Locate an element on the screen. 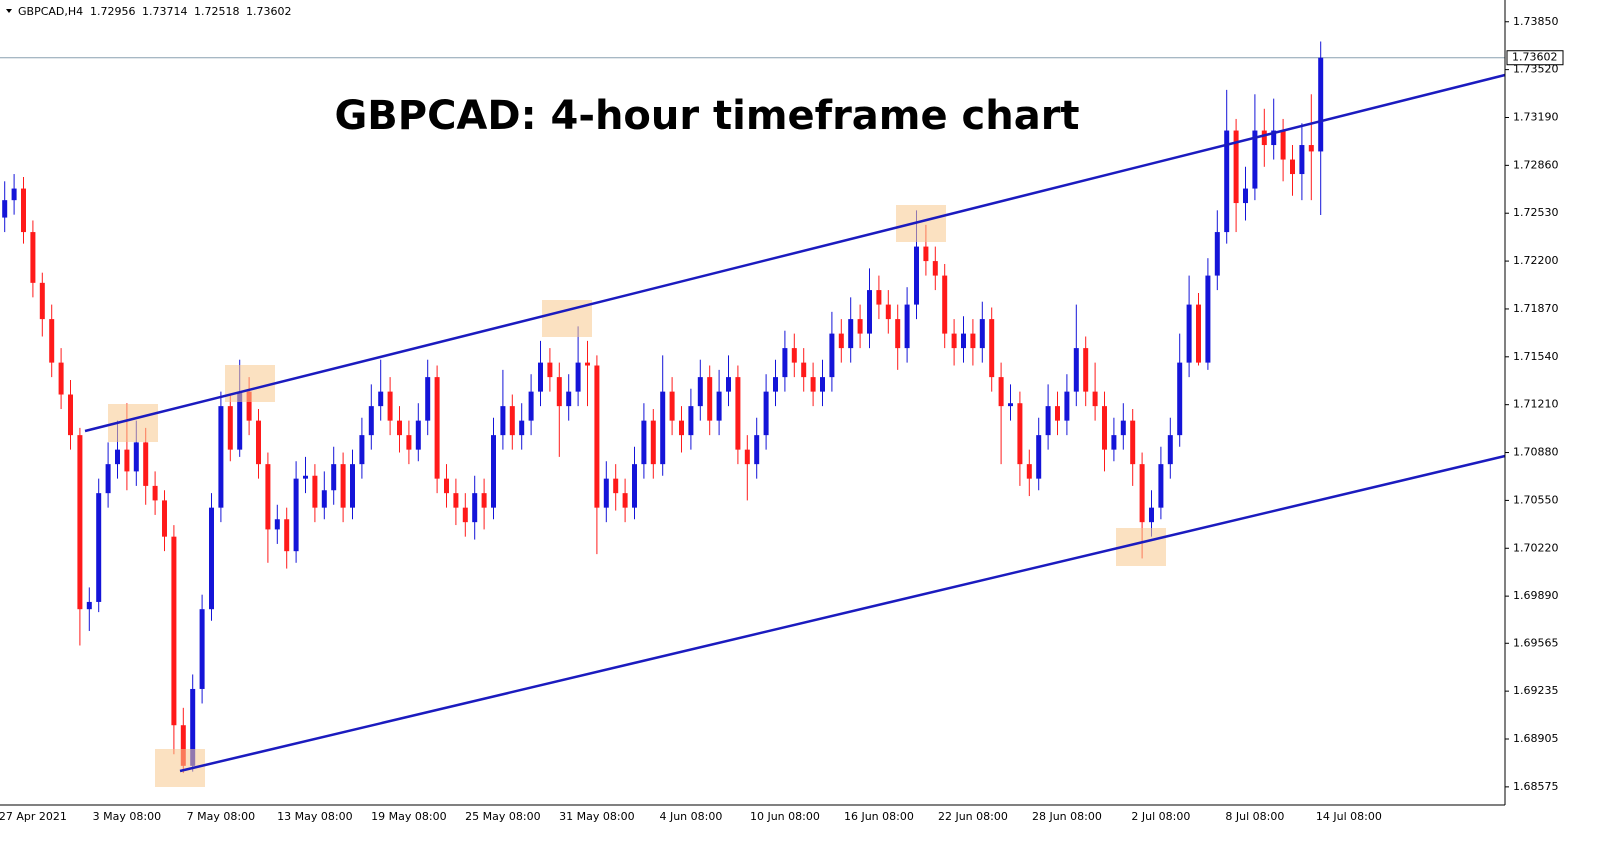 This screenshot has width=1607, height=850. chart-title: GBPCAD: 4-hour timeframe chart is located at coordinates (706, 116).